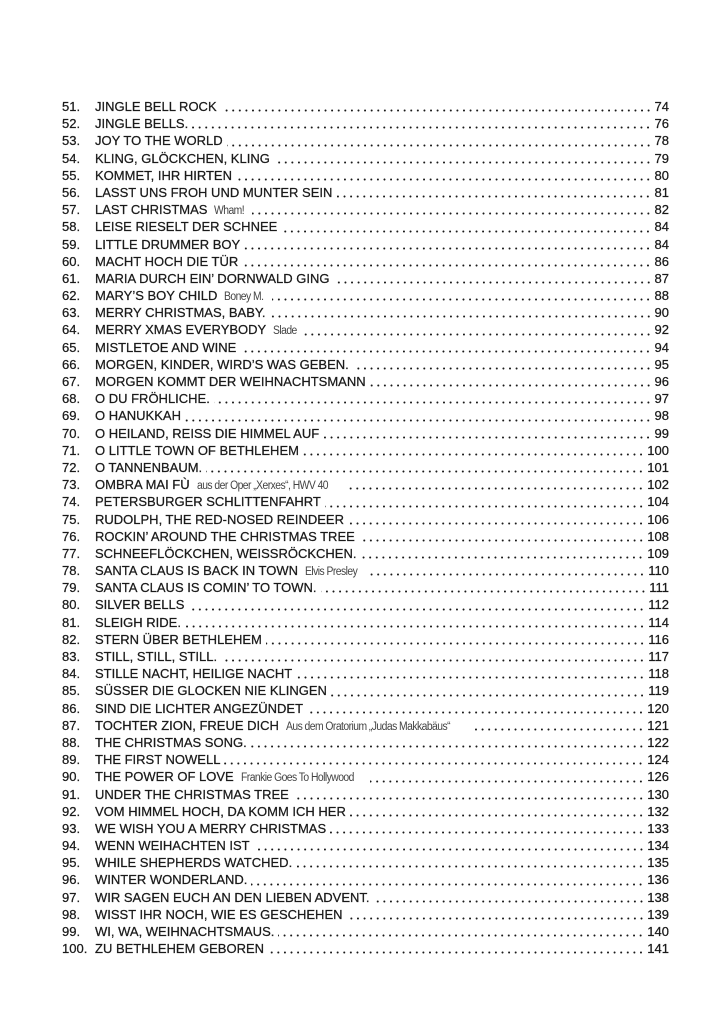 Image resolution: width=702 pixels, height=1024 pixels. What do you see at coordinates (365, 296) in the screenshot?
I see `toc-entry: 62. MARY’S BOY CHILD Boney M. 88` at bounding box center [365, 296].